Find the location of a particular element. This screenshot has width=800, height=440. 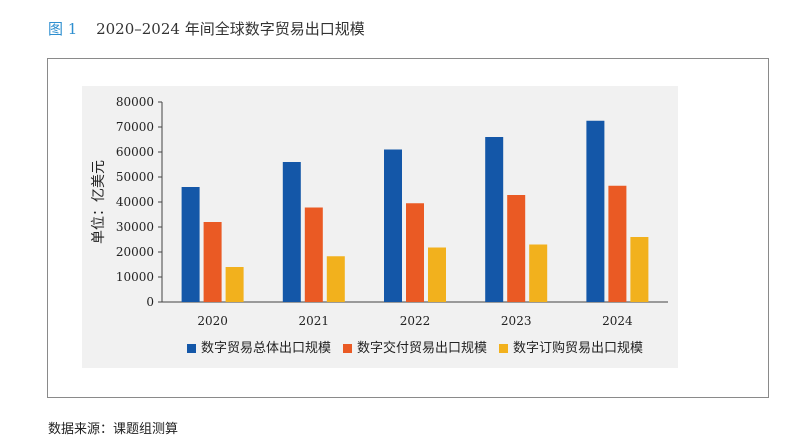

y-axis-title: 单位：亿美元 is located at coordinates (99, 202).